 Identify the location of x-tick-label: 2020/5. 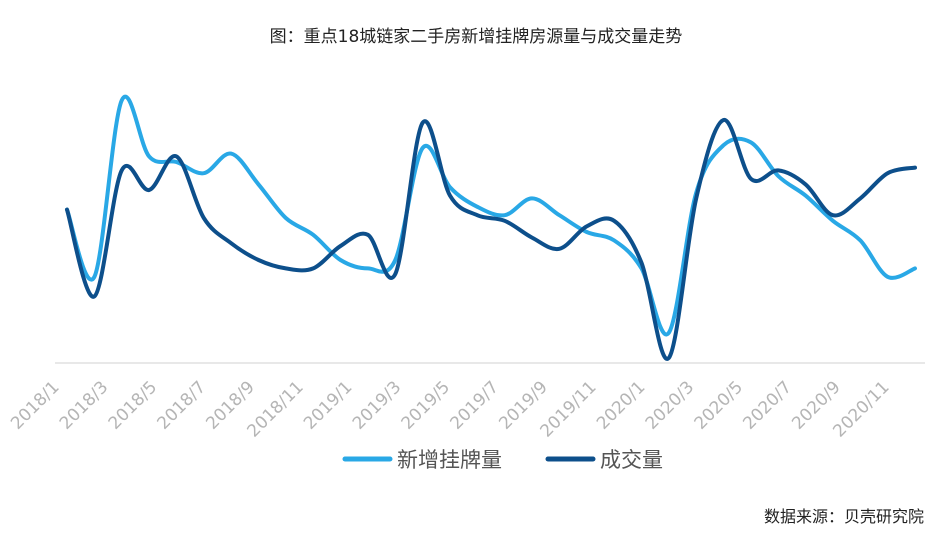
(719, 405).